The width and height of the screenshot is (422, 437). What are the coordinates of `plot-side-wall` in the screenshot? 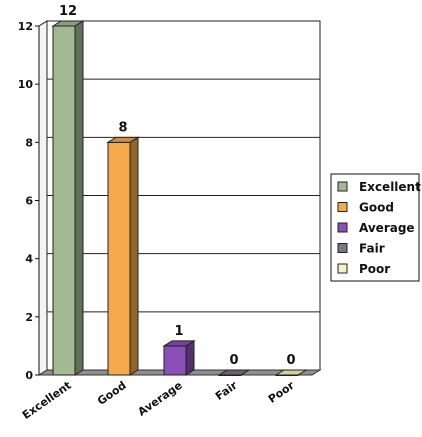 It's located at (43, 198).